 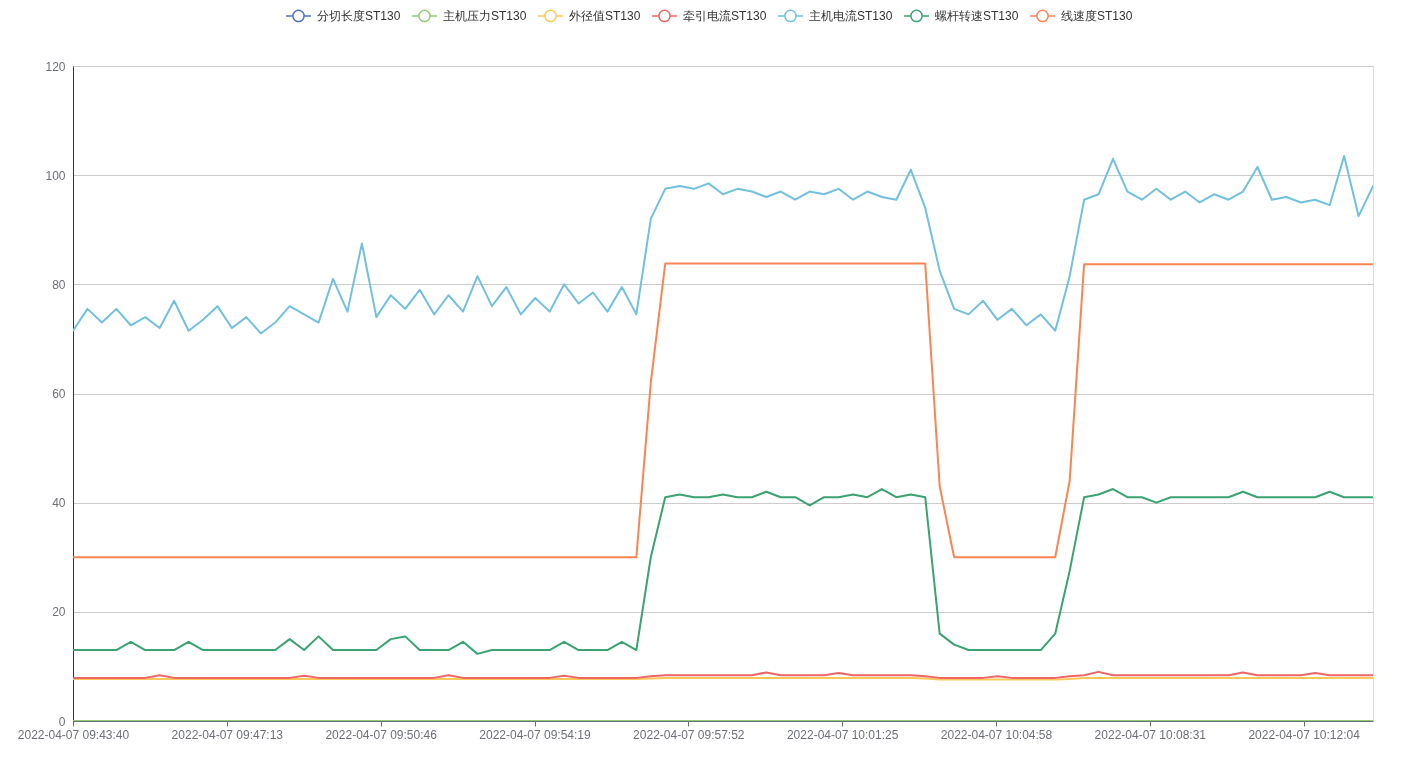 I want to click on x-tick-label: 2022-04-07 09:57:52, so click(x=689, y=734).